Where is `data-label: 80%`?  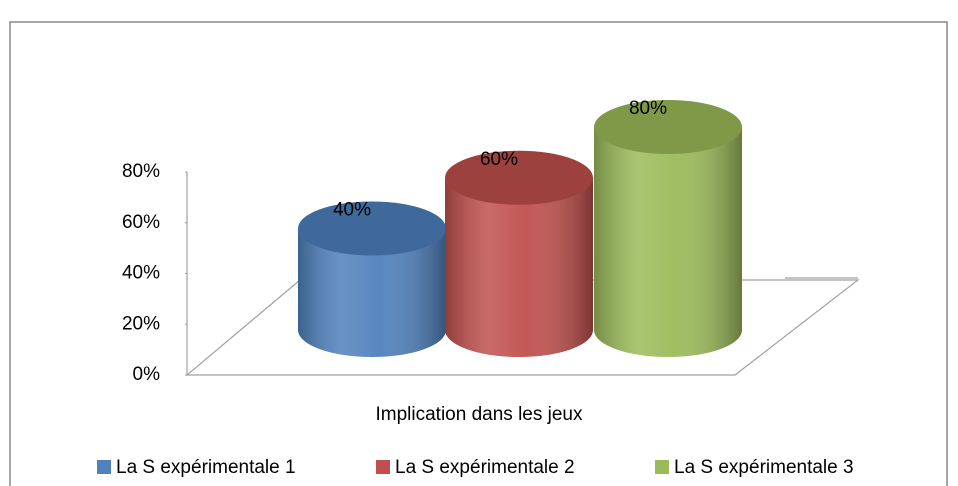
data-label: 80% is located at coordinates (648, 108).